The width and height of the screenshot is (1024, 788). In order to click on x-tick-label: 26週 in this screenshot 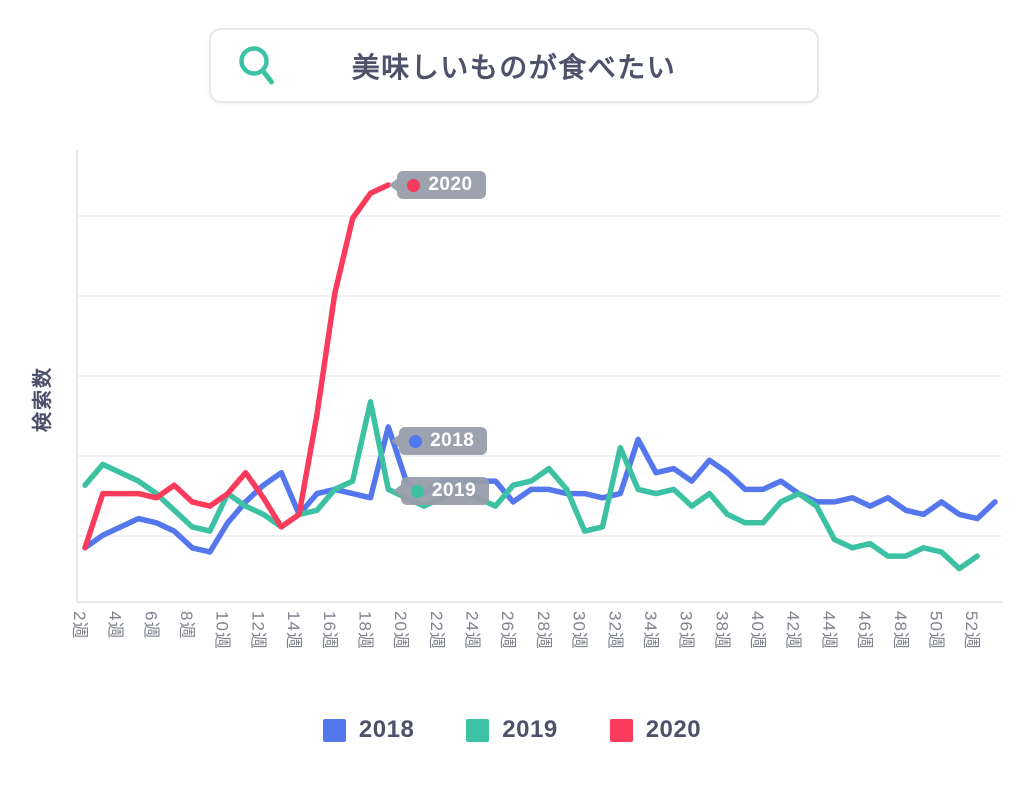, I will do `click(507, 630)`.